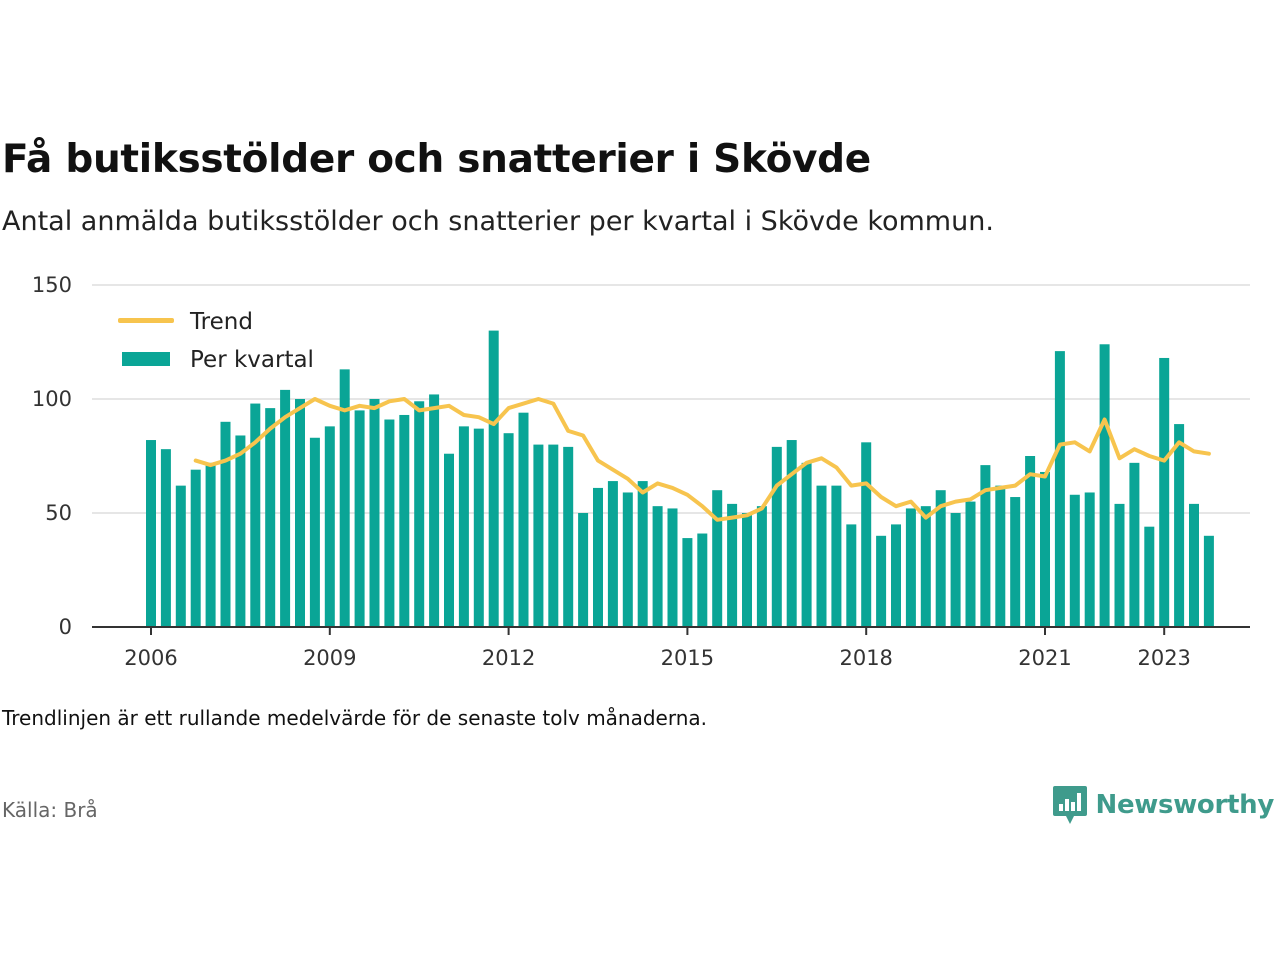 The width and height of the screenshot is (1280, 960). I want to click on y-tick-label: 150, so click(52, 285).